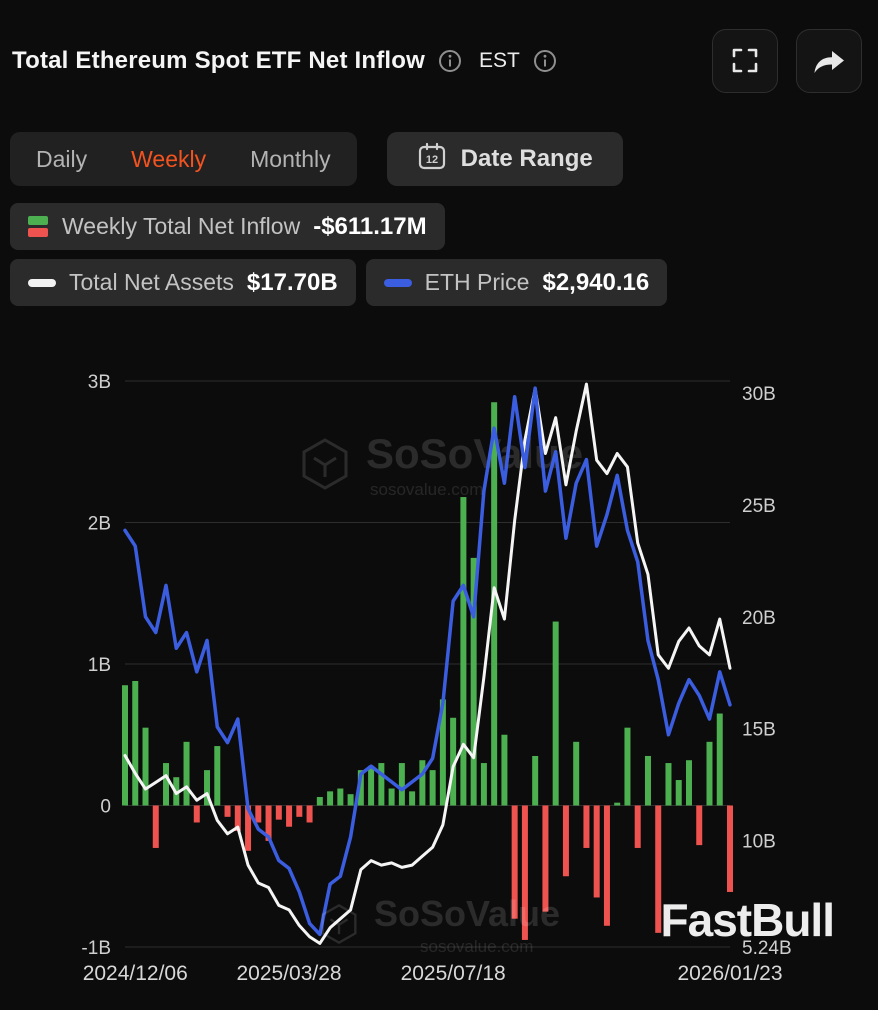  I want to click on svg-text: 20B, so click(759, 618).